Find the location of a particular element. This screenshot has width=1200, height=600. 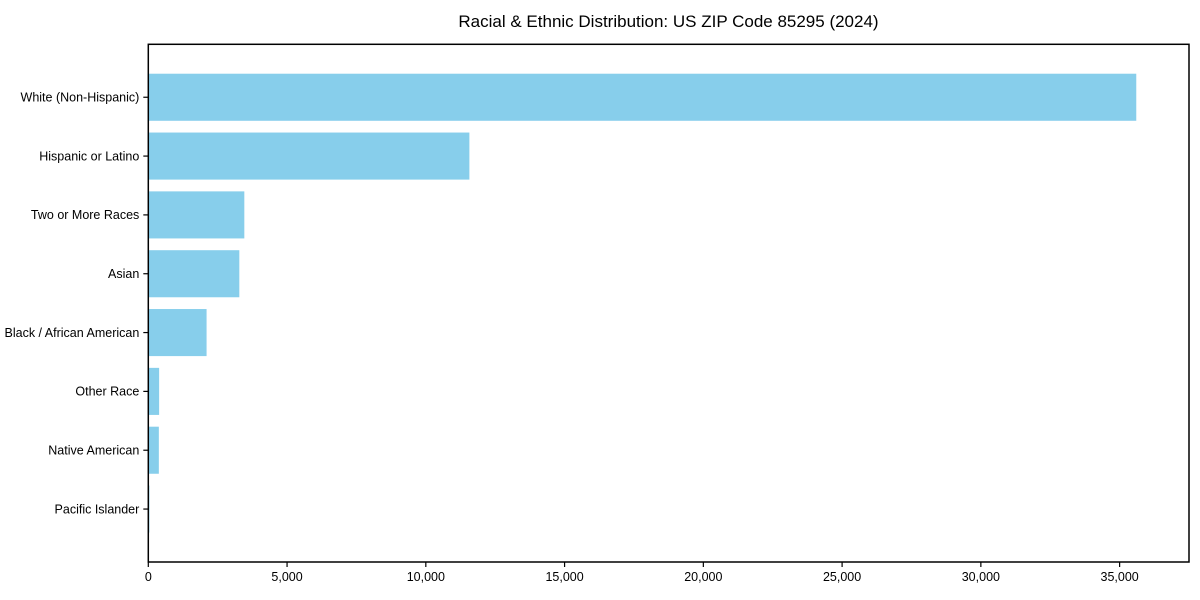

x-tick-label: 10,000 is located at coordinates (426, 577).